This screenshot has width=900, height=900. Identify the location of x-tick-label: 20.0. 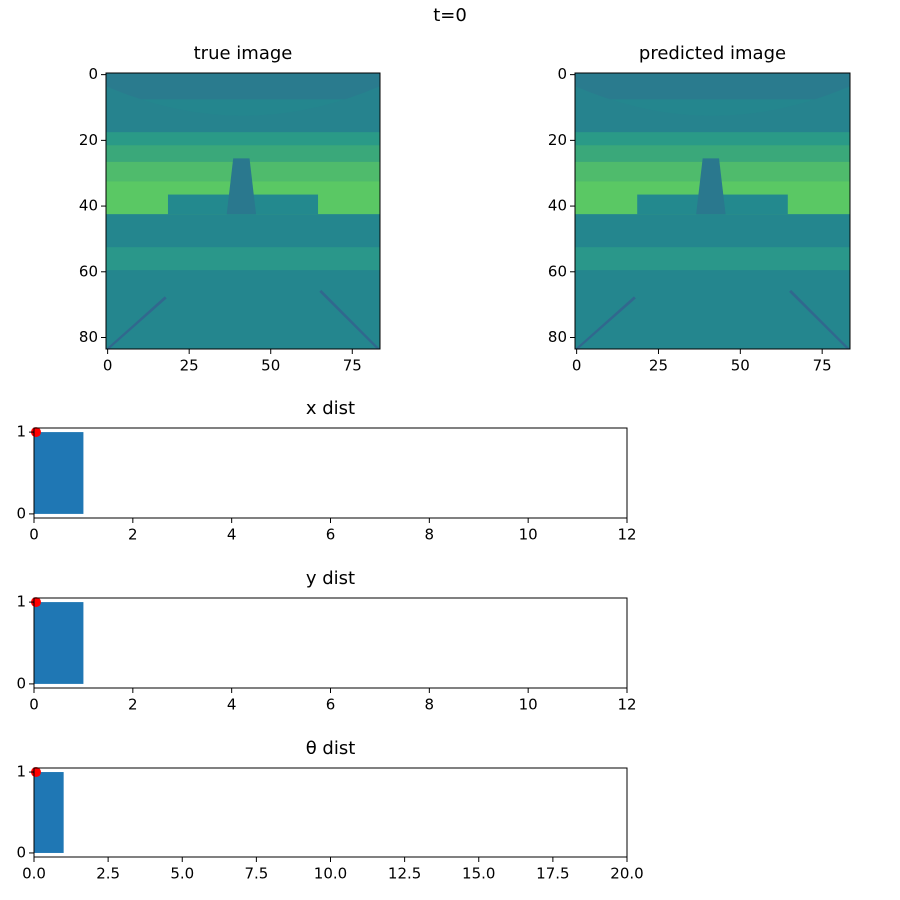
(626, 874).